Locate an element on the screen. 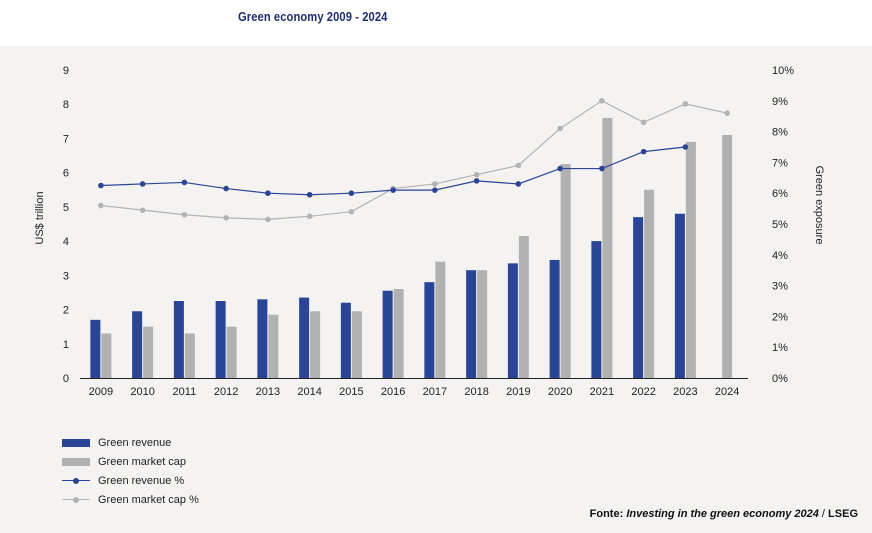 This screenshot has height=533, width=872. legend-marker-green-market-cap-pct is located at coordinates (76, 500).